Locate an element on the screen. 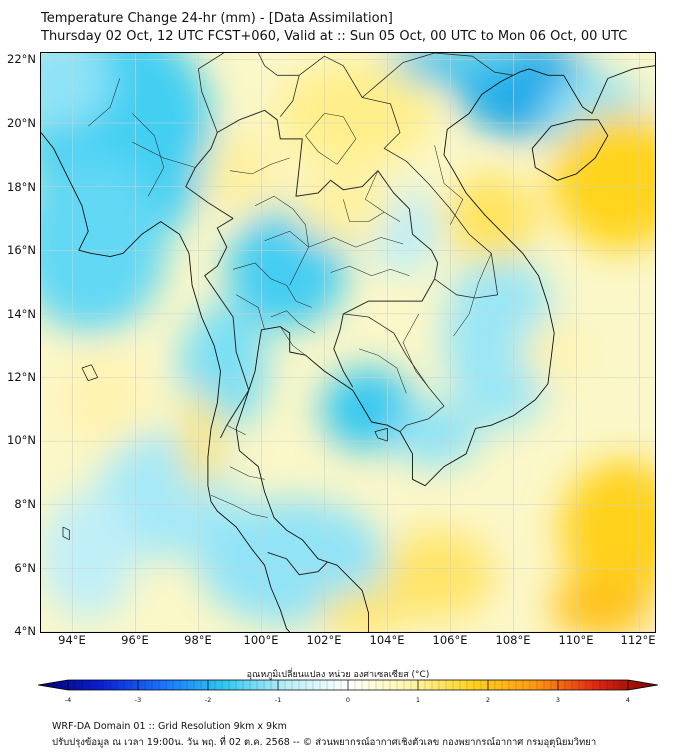  myanmar-china-border is located at coordinates (211, 93).